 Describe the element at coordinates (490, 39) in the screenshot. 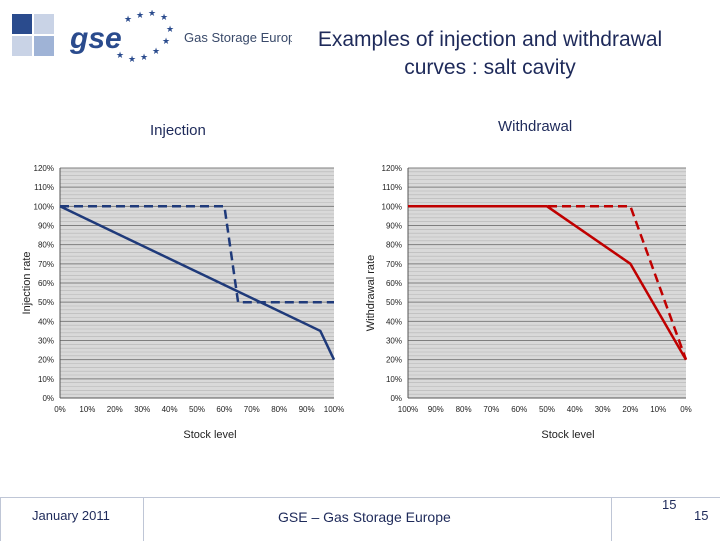

I see `slide-title-line1: Examples of injection and withdrawal` at that location.